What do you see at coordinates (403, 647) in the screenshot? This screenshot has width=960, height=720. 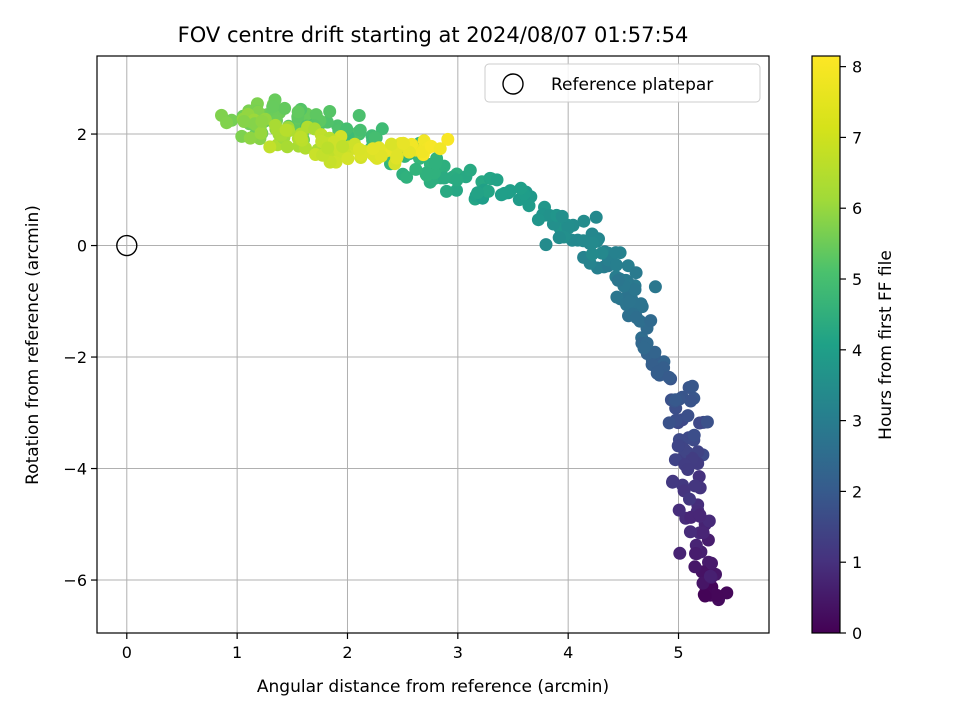 I see `x-axis-ticks: 0 1 2 3 4 5` at bounding box center [403, 647].